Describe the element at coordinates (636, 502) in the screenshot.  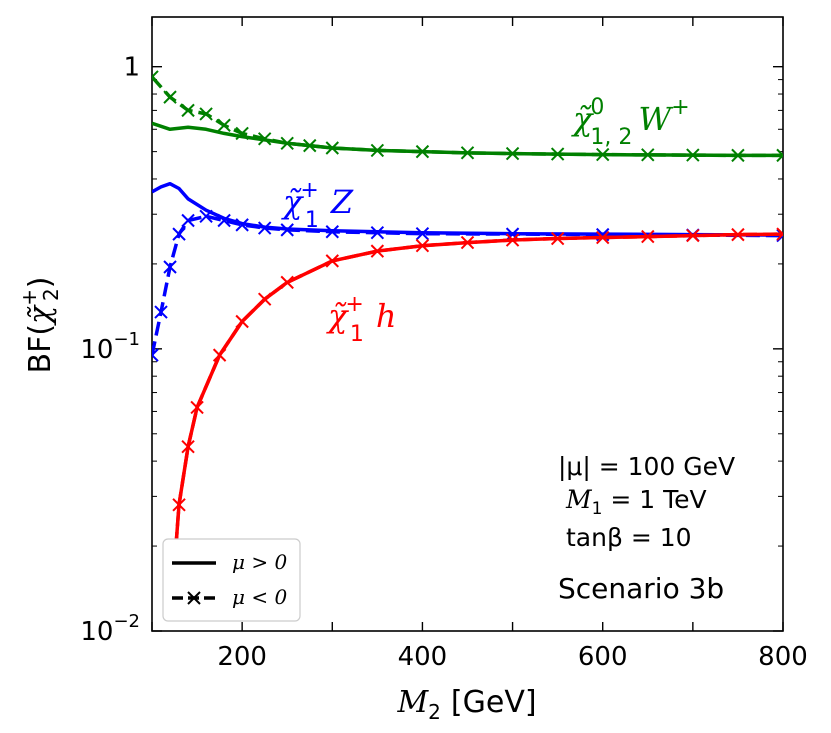
I see `annotation-m1: M1 = 1 TeV` at that location.